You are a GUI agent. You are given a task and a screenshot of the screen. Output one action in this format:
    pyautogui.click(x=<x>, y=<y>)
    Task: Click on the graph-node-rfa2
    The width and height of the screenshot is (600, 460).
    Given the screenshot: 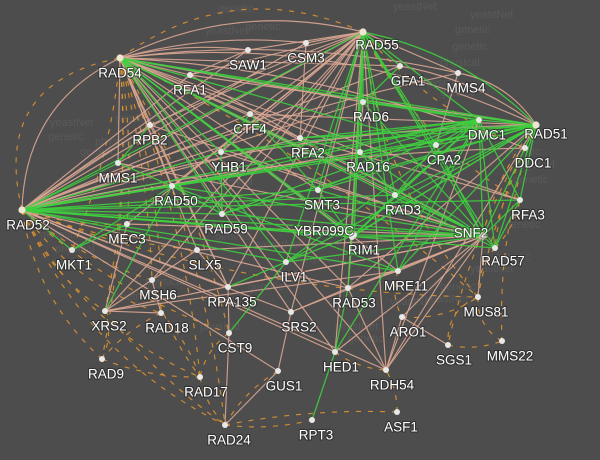 What is the action you would take?
    pyautogui.click(x=300, y=138)
    